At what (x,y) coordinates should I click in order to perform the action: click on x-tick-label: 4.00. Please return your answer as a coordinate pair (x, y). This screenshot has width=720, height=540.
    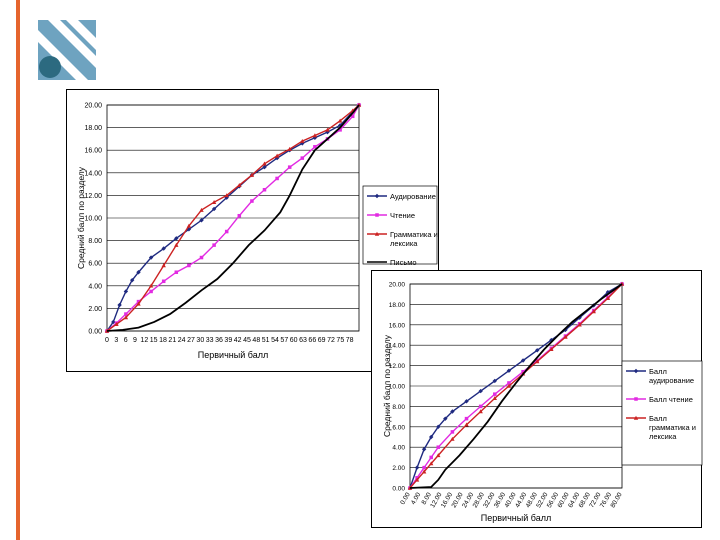
    Looking at the image, I should click on (416, 498).